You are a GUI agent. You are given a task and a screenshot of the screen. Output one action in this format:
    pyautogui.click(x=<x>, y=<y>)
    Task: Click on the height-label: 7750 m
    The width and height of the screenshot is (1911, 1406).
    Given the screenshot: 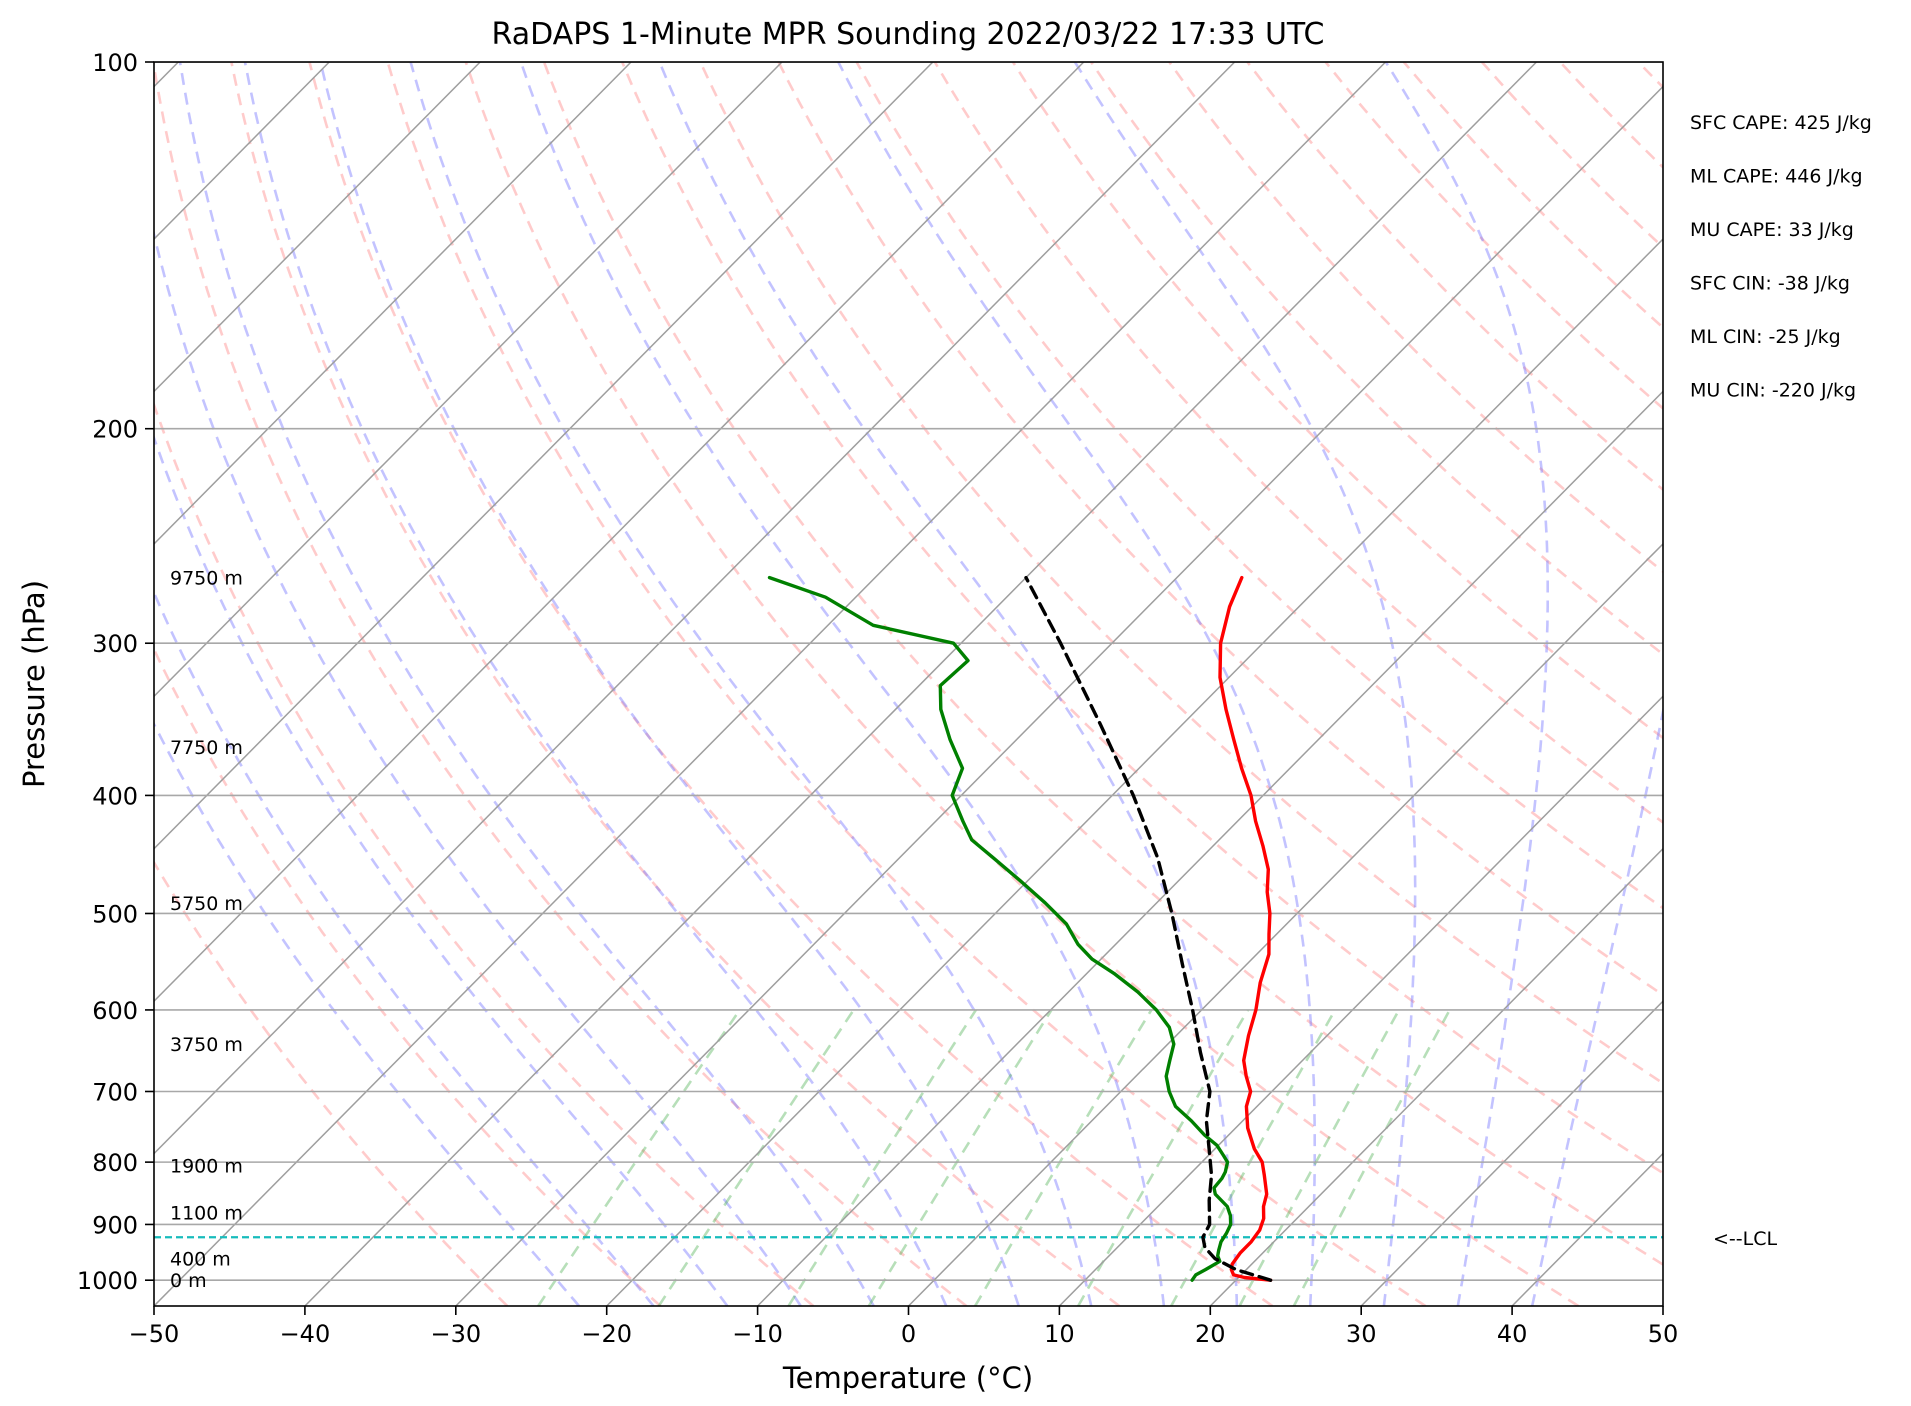 What is the action you would take?
    pyautogui.click(x=206, y=748)
    